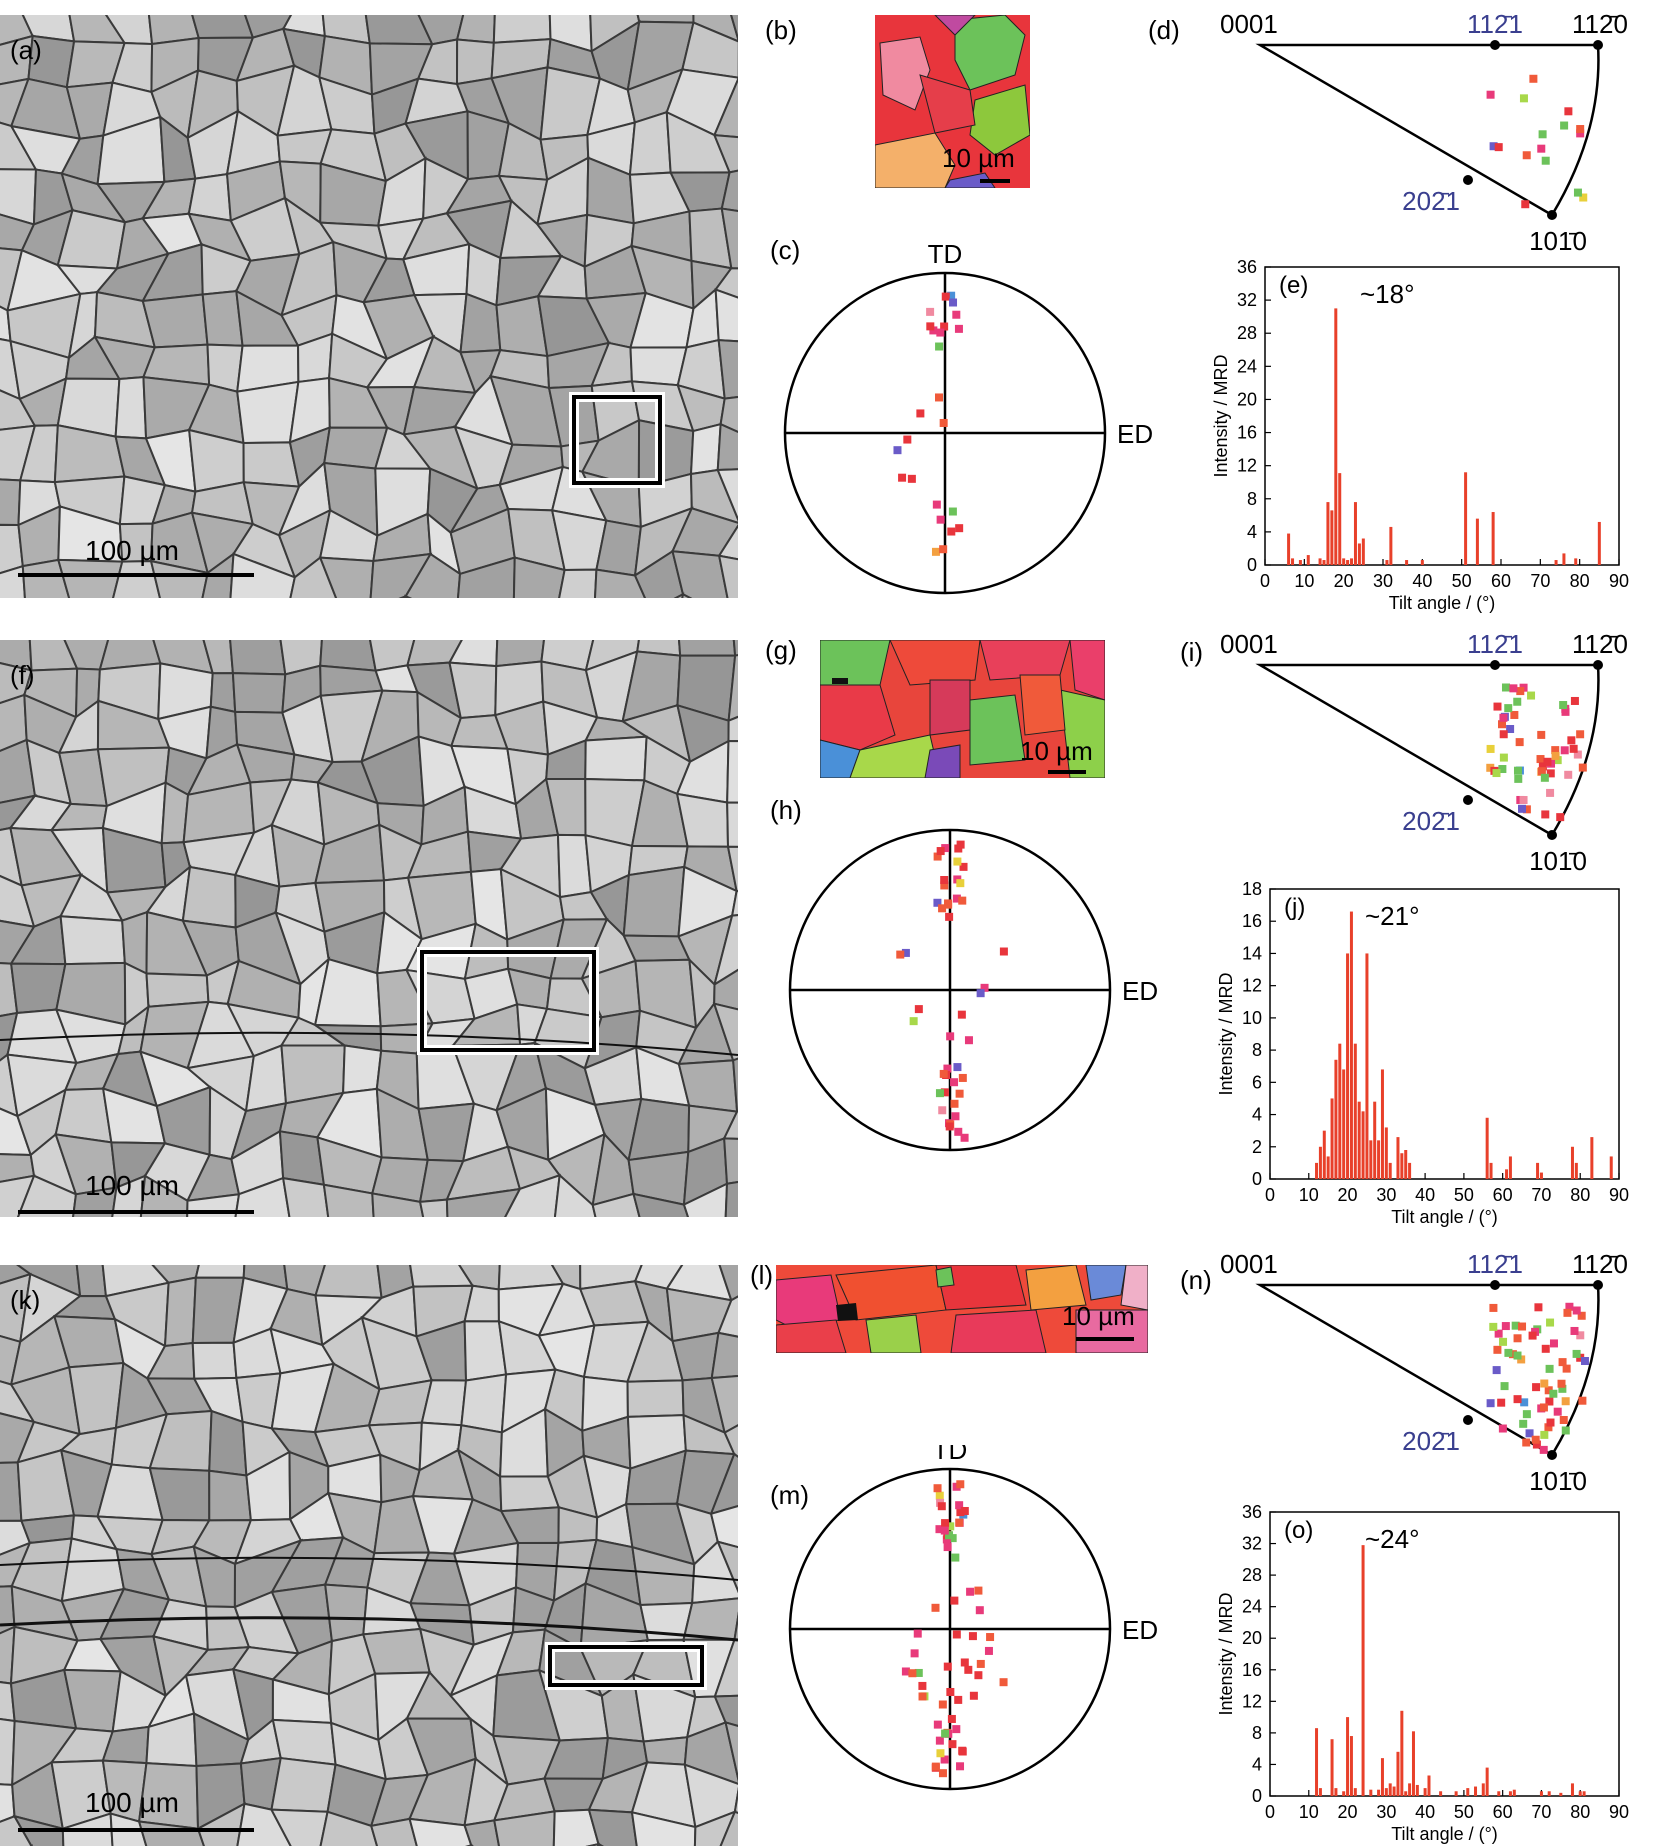 Image resolution: width=1654 pixels, height=1846 pixels. Describe the element at coordinates (1444, 1834) in the screenshot. I see `x-axis-label: Tilt angle / (°)` at that location.